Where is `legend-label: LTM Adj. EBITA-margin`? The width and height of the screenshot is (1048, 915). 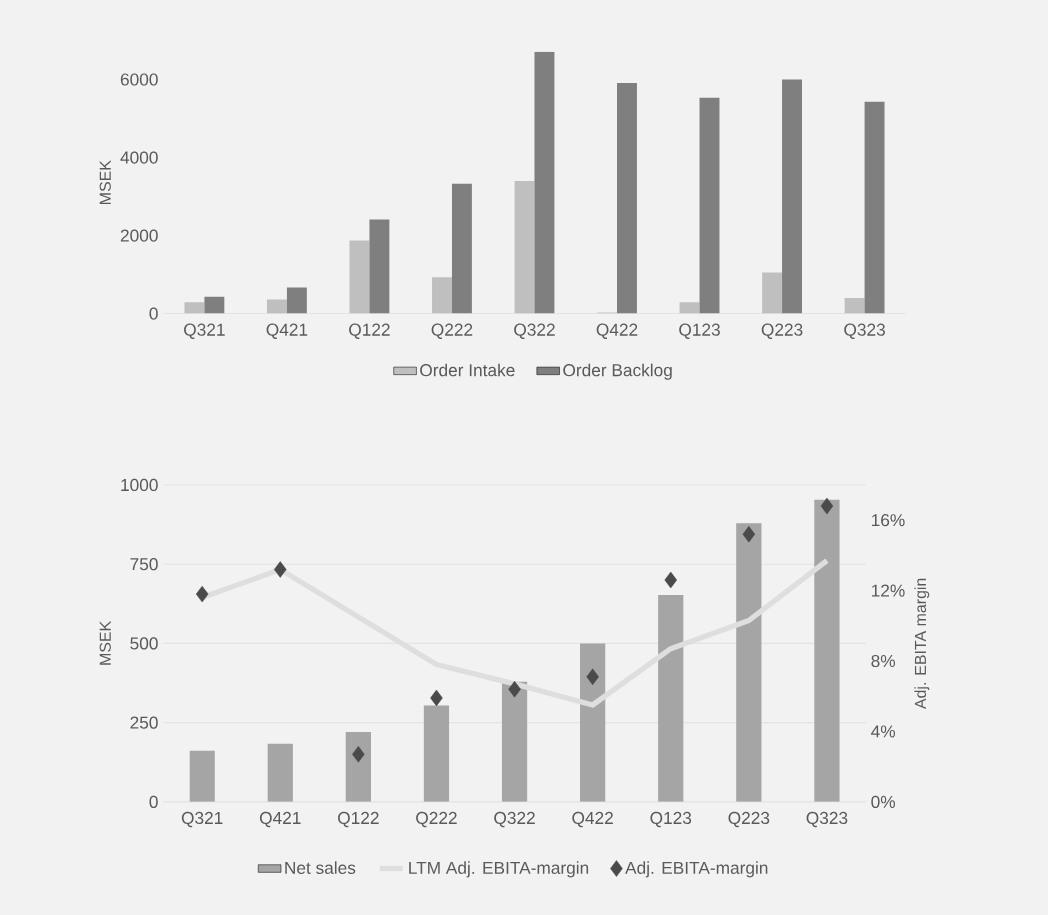
legend-label: LTM Adj. EBITA-margin is located at coordinates (499, 869).